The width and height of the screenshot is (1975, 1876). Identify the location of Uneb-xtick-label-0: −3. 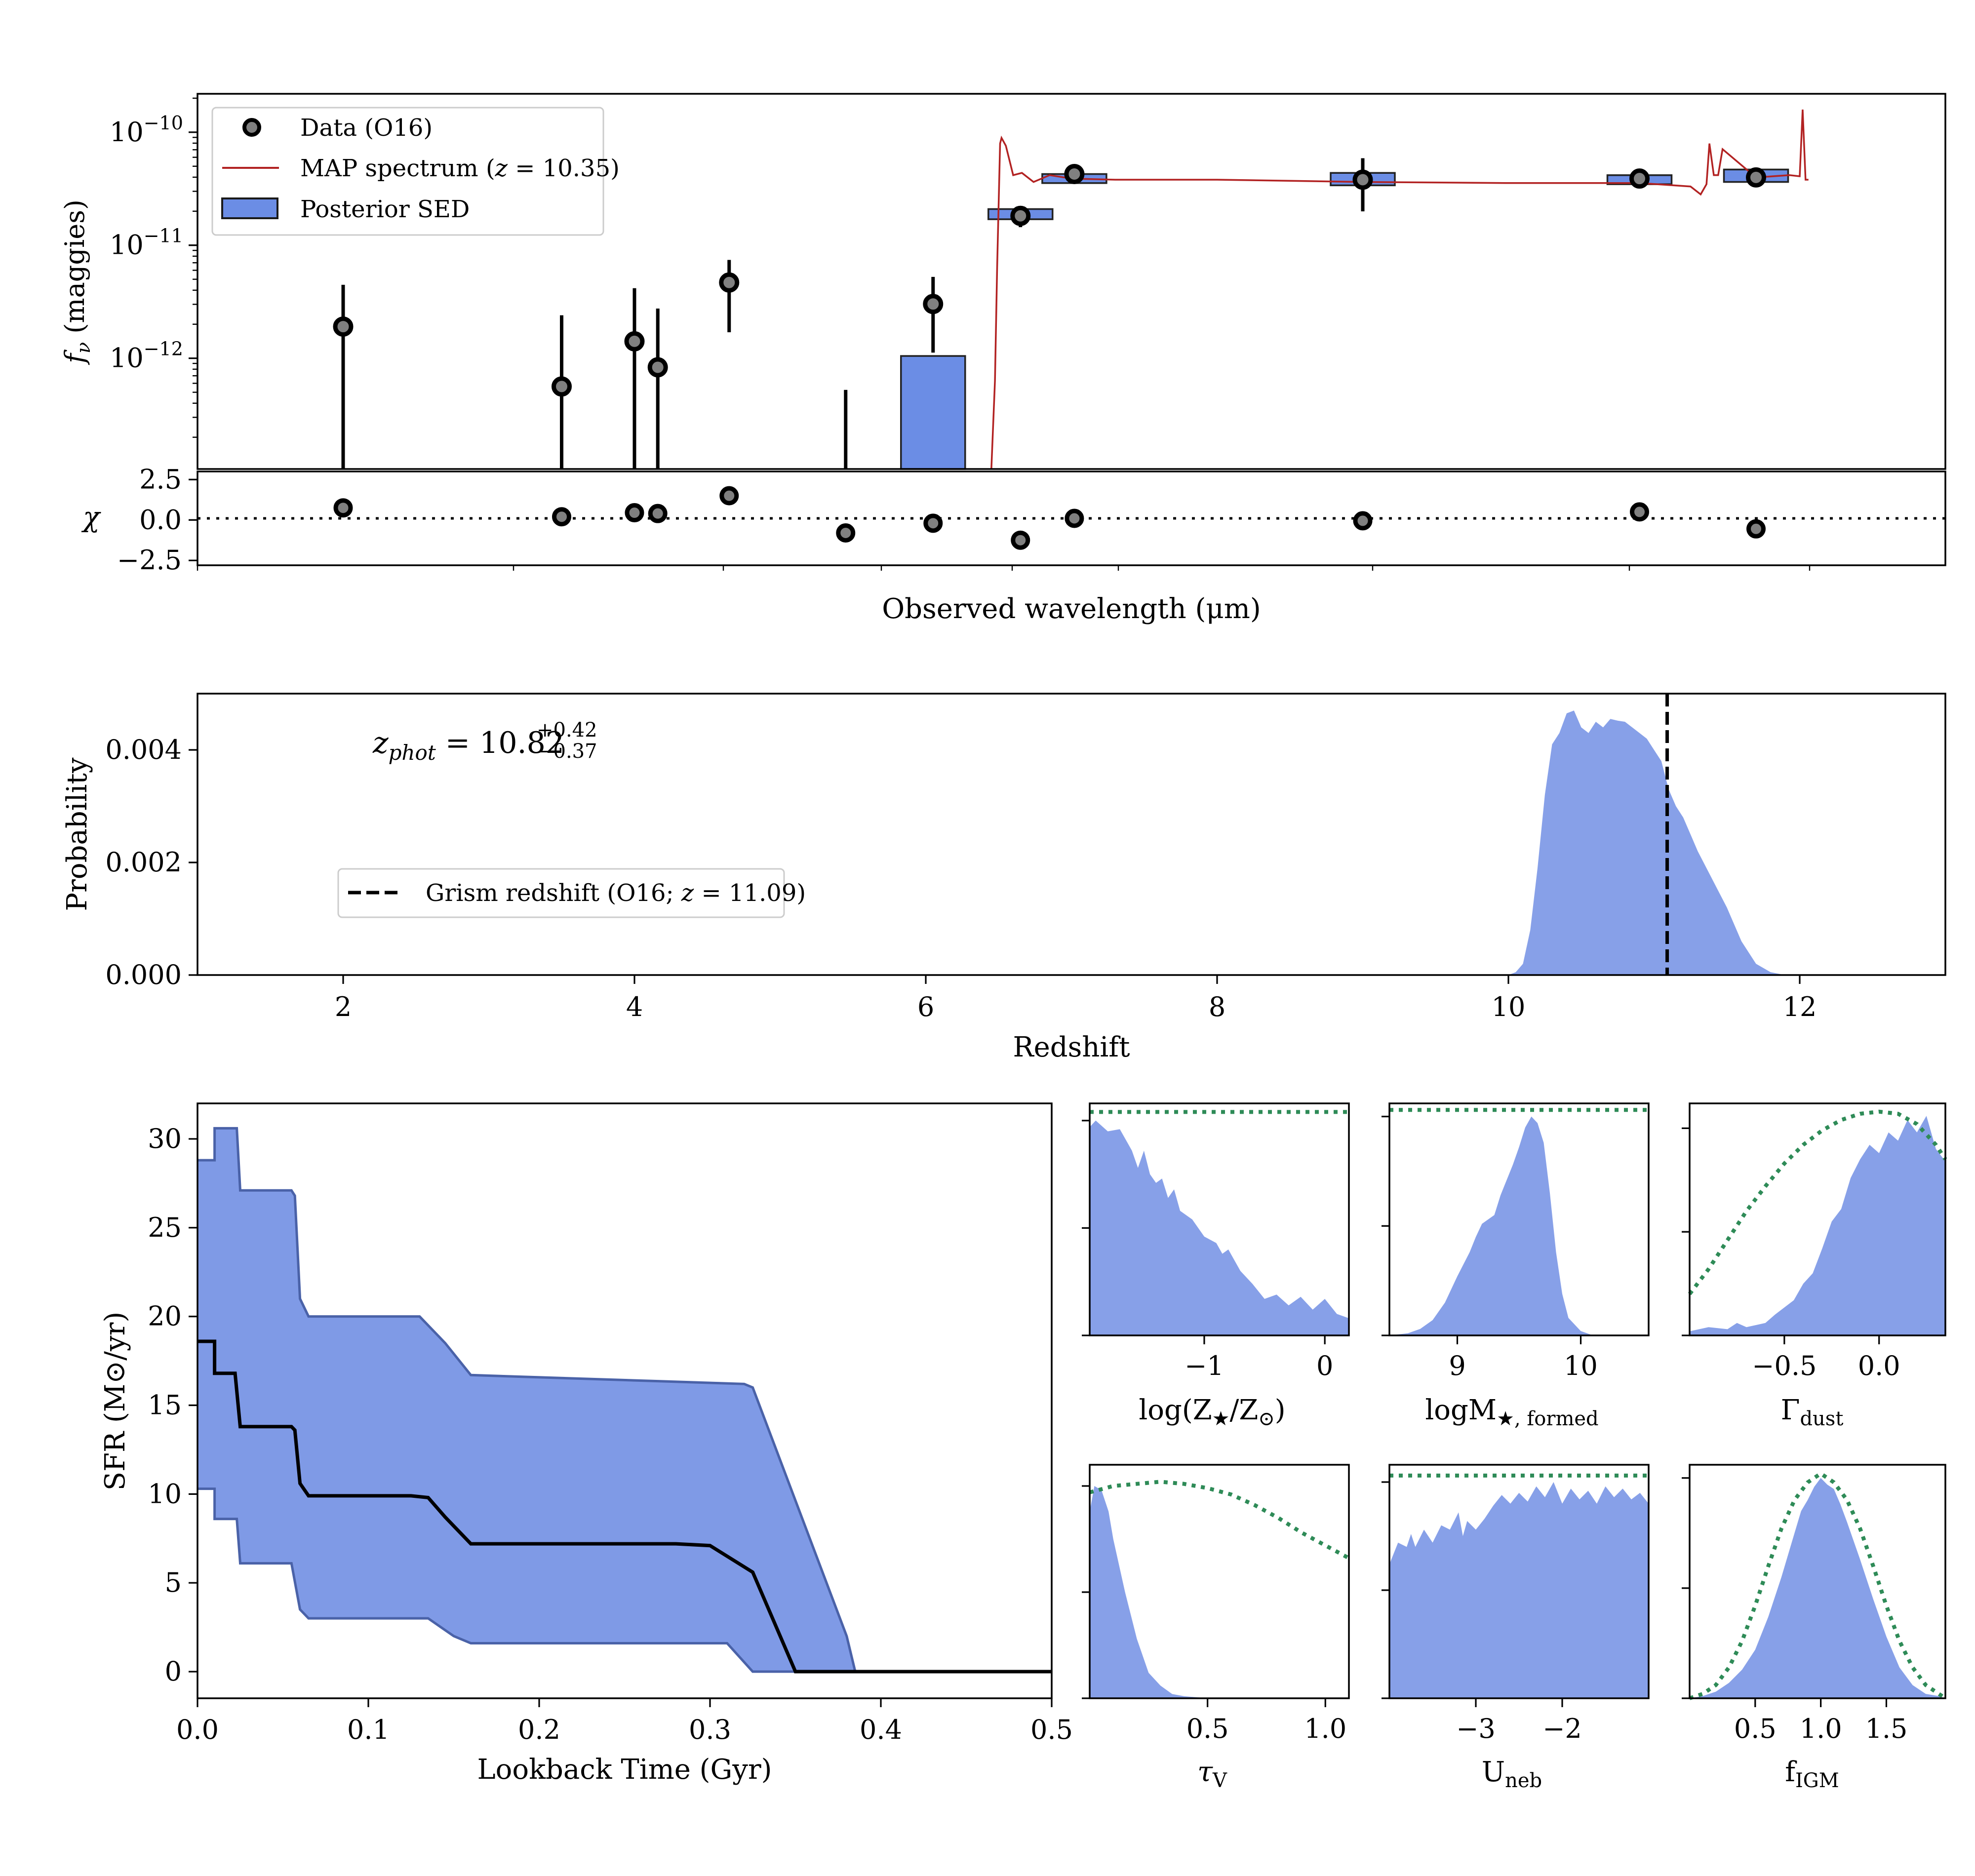
(1476, 1728).